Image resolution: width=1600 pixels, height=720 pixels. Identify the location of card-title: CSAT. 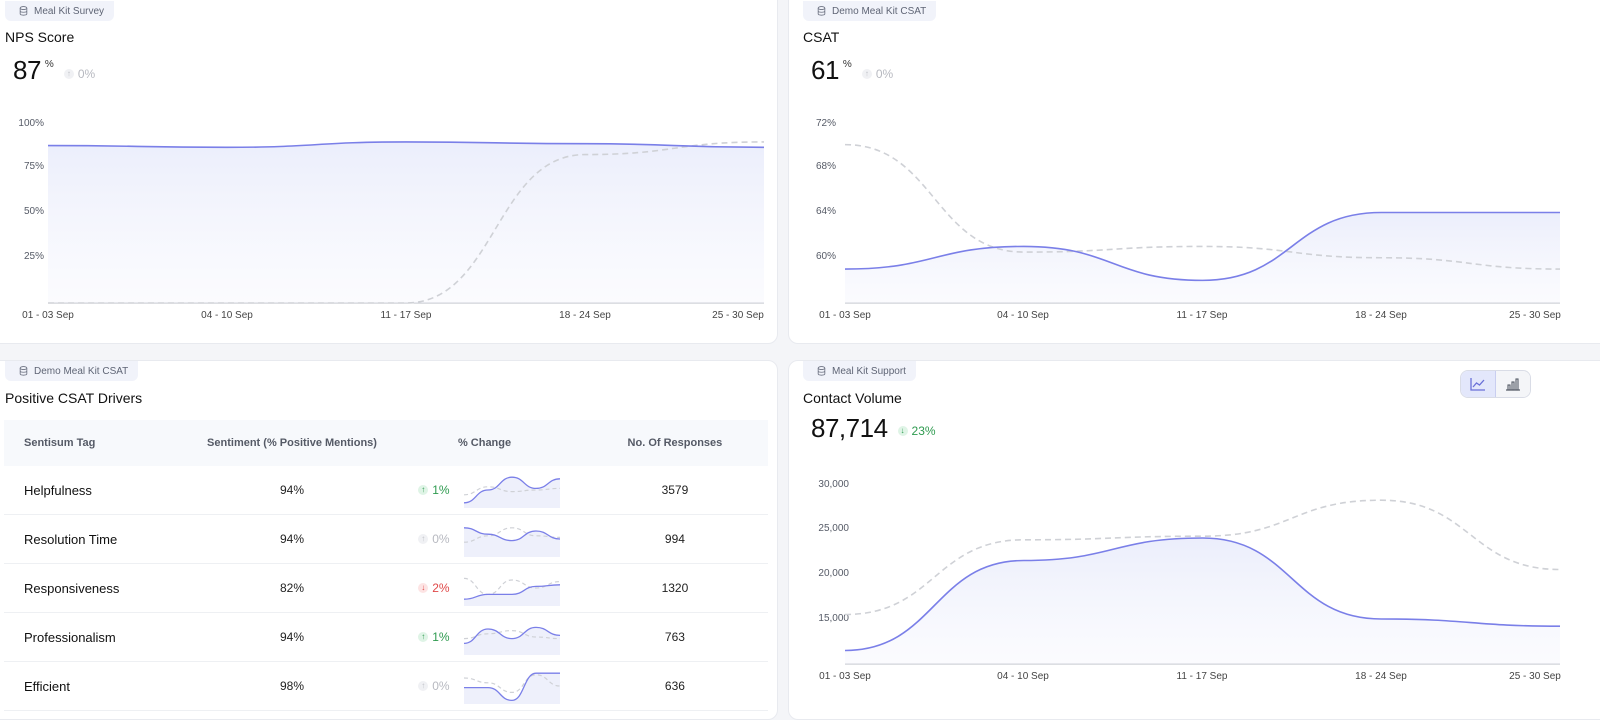
(821, 37).